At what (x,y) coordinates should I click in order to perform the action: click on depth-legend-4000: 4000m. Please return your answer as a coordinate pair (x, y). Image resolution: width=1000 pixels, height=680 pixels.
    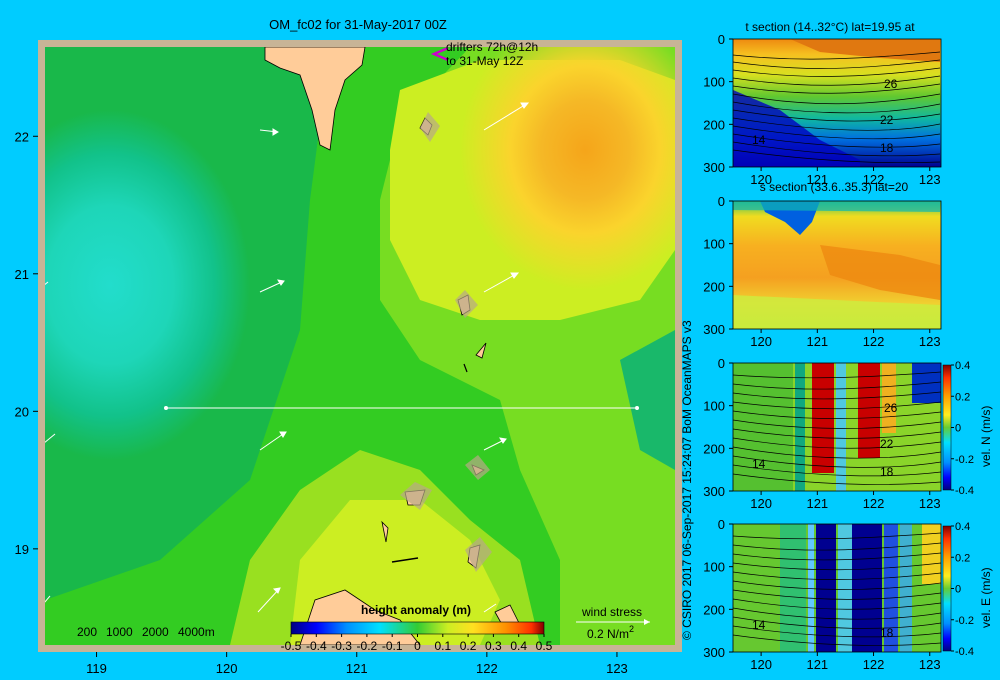
    Looking at the image, I should click on (196, 632).